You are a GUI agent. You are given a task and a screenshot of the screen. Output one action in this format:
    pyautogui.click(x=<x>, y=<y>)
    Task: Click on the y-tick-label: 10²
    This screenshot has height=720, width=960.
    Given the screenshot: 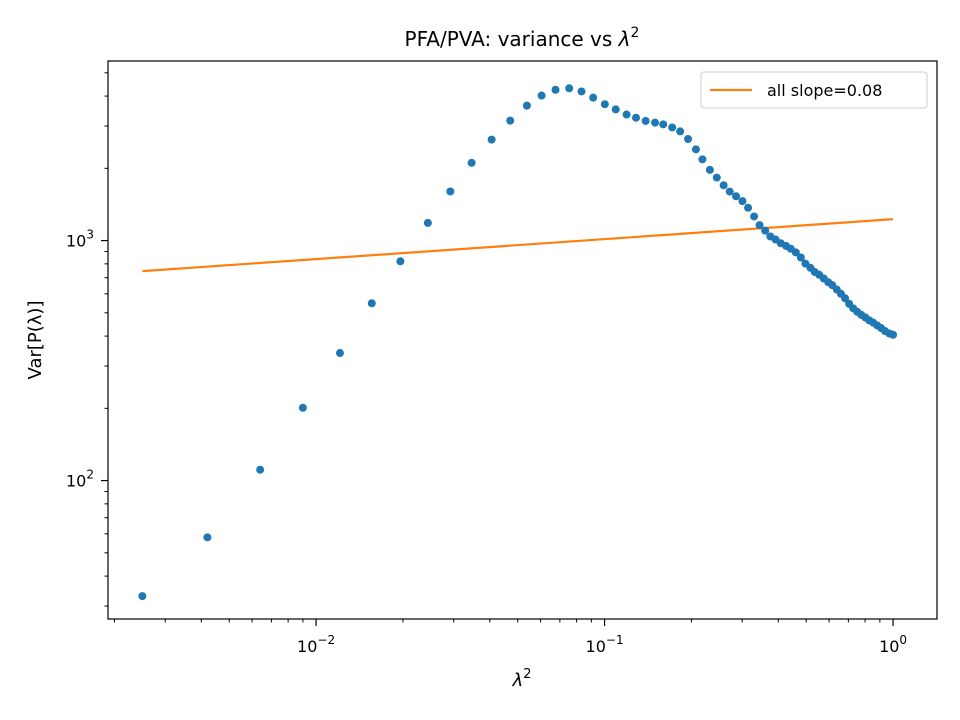 What is the action you would take?
    pyautogui.click(x=80, y=479)
    